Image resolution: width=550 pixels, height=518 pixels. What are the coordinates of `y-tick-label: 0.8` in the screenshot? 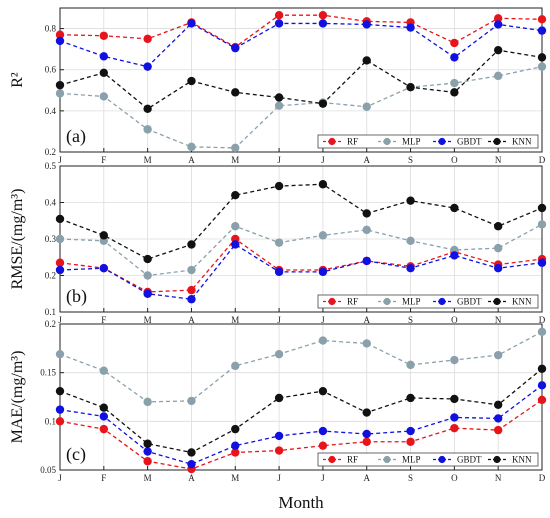 It's located at (51, 29).